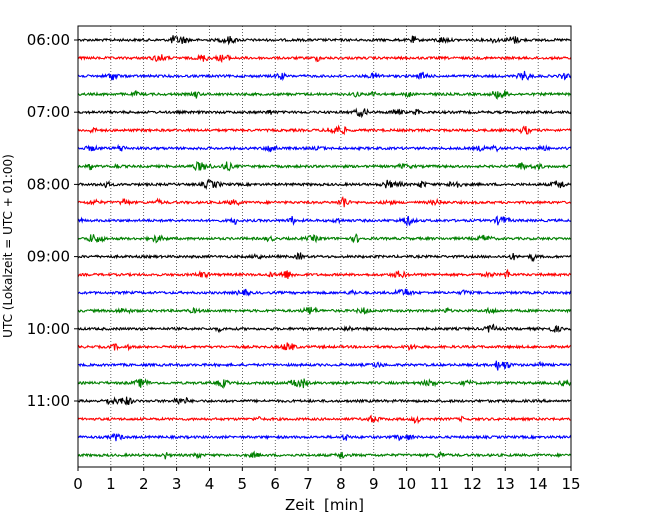  Describe the element at coordinates (374, 484) in the screenshot. I see `x-tick-label: 9` at that location.